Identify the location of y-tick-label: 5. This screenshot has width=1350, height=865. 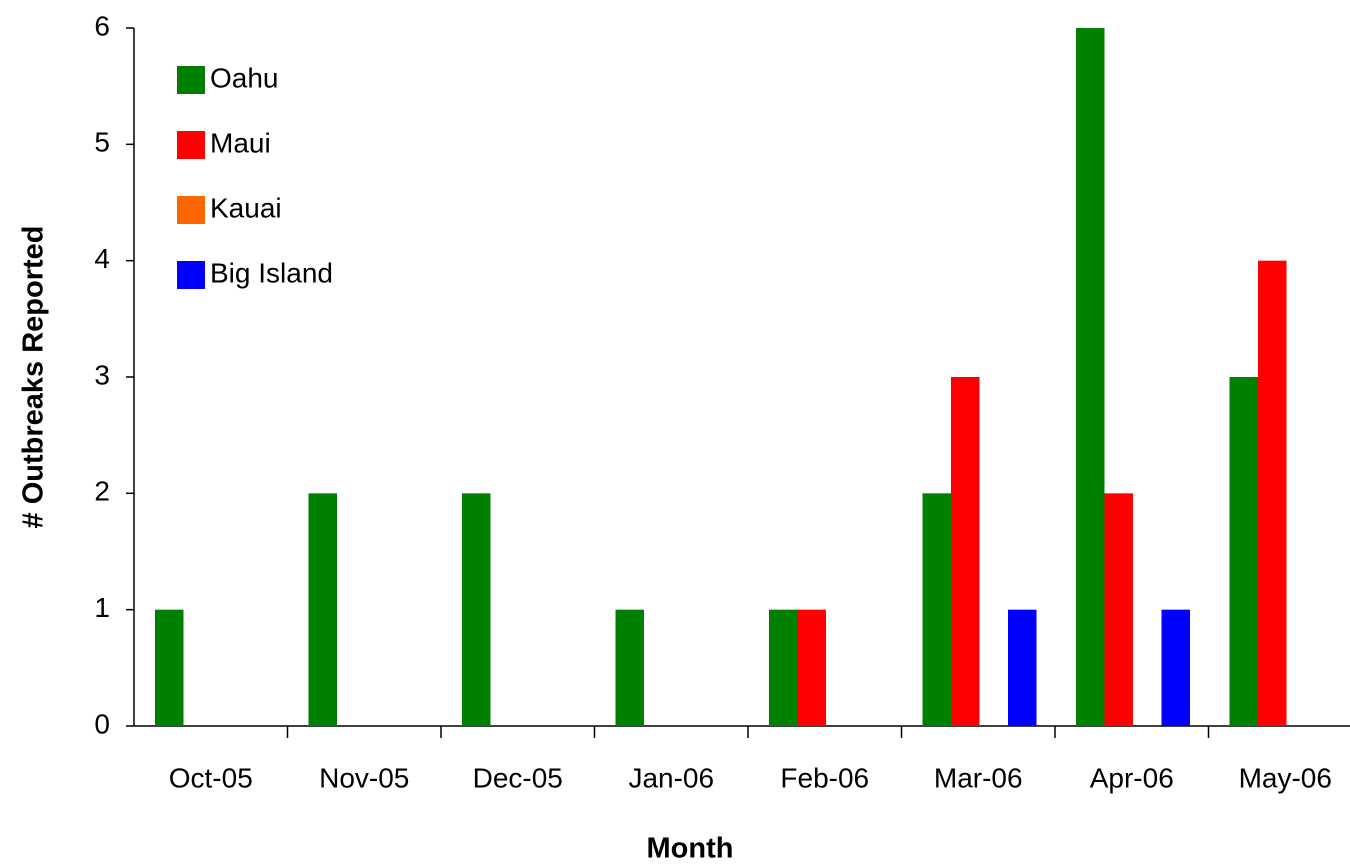
(102, 142).